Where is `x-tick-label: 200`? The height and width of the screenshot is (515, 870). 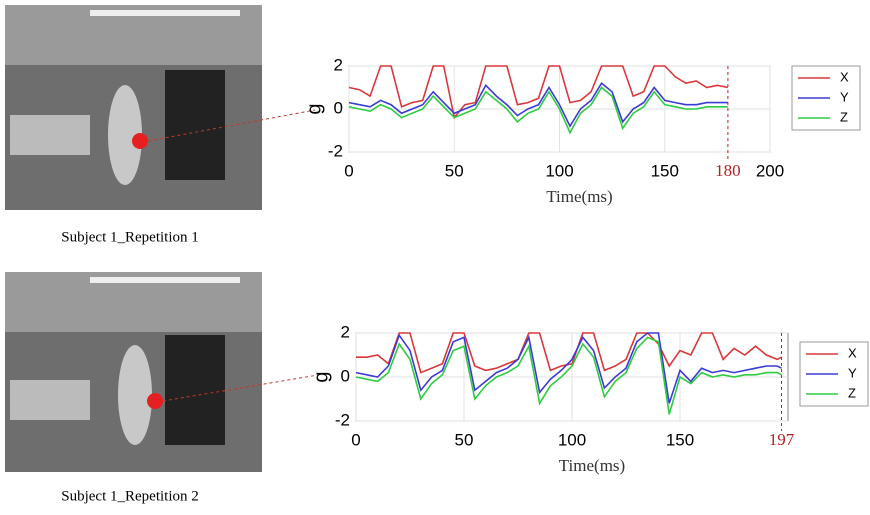 x-tick-label: 200 is located at coordinates (770, 170).